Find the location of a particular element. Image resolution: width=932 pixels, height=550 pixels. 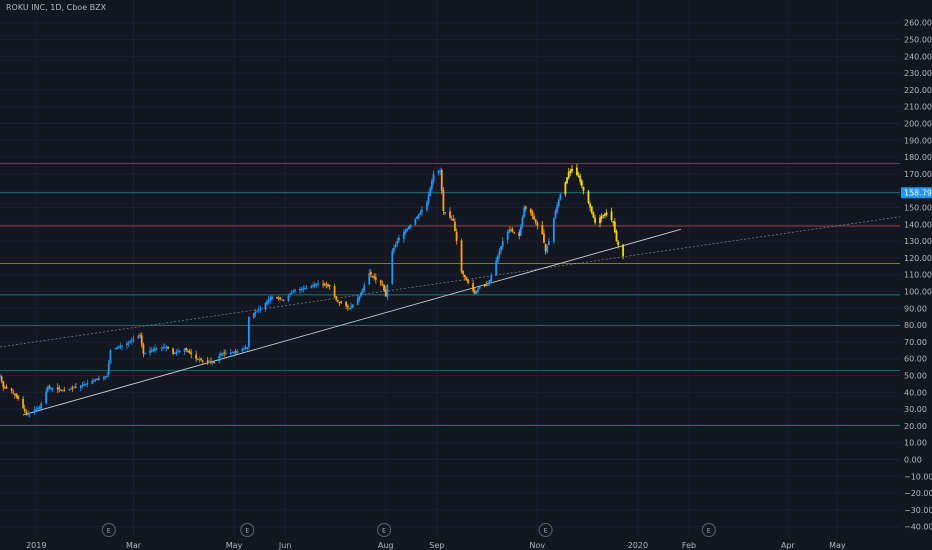

price-axis-label: 170.00 is located at coordinates (918, 174).